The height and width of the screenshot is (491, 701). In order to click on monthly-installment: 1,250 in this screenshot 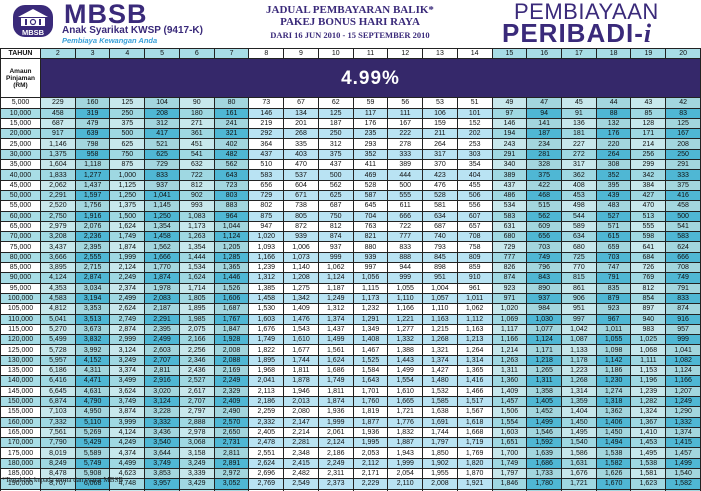, I will do `click(162, 216)`.